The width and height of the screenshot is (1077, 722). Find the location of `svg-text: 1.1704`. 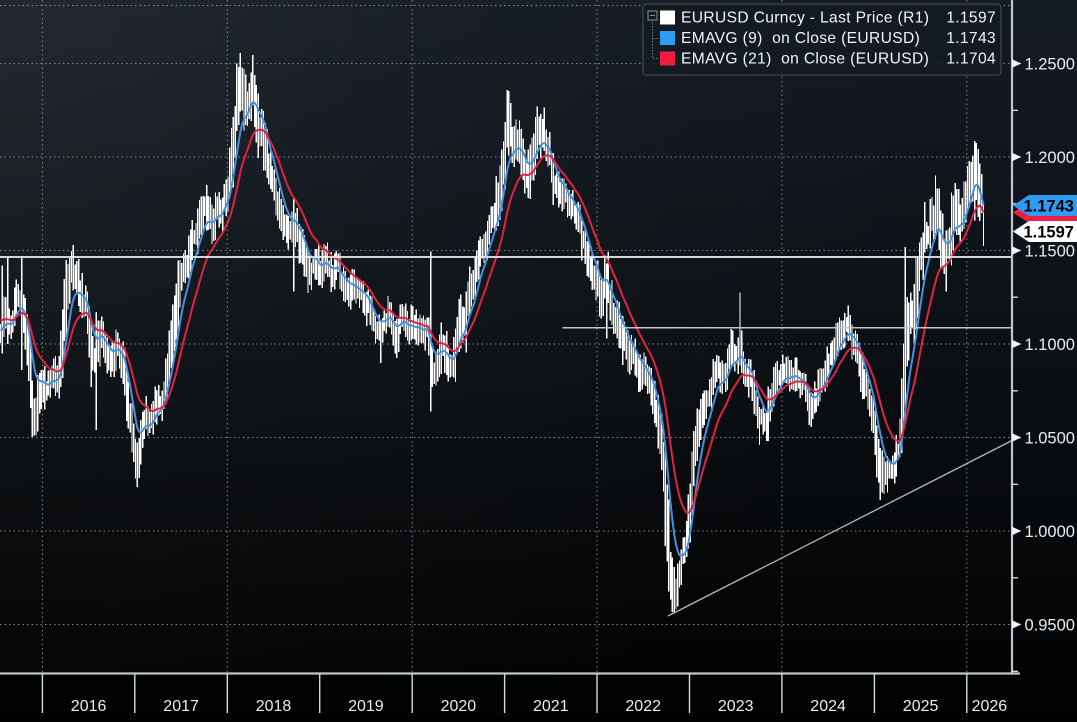

svg-text: 1.1704 is located at coordinates (971, 59).